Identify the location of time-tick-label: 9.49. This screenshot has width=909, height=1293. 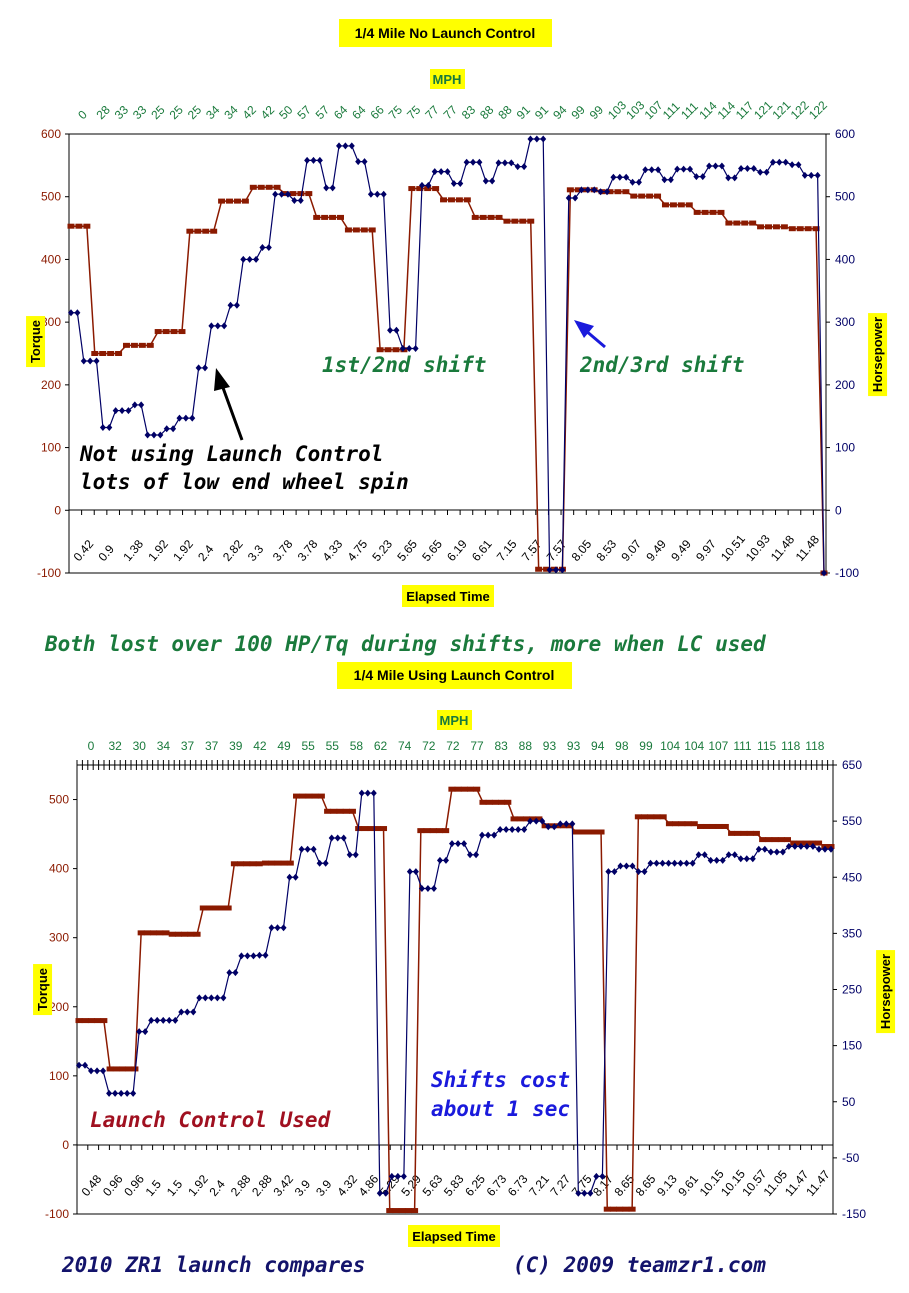
(681, 550).